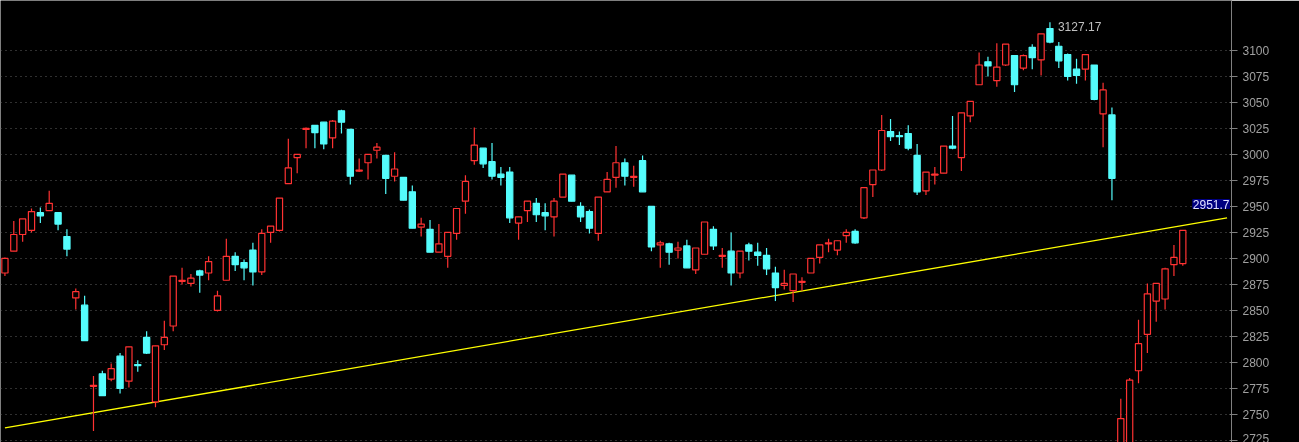  What do you see at coordinates (1256, 102) in the screenshot?
I see `y-tick-label: 3050` at bounding box center [1256, 102].